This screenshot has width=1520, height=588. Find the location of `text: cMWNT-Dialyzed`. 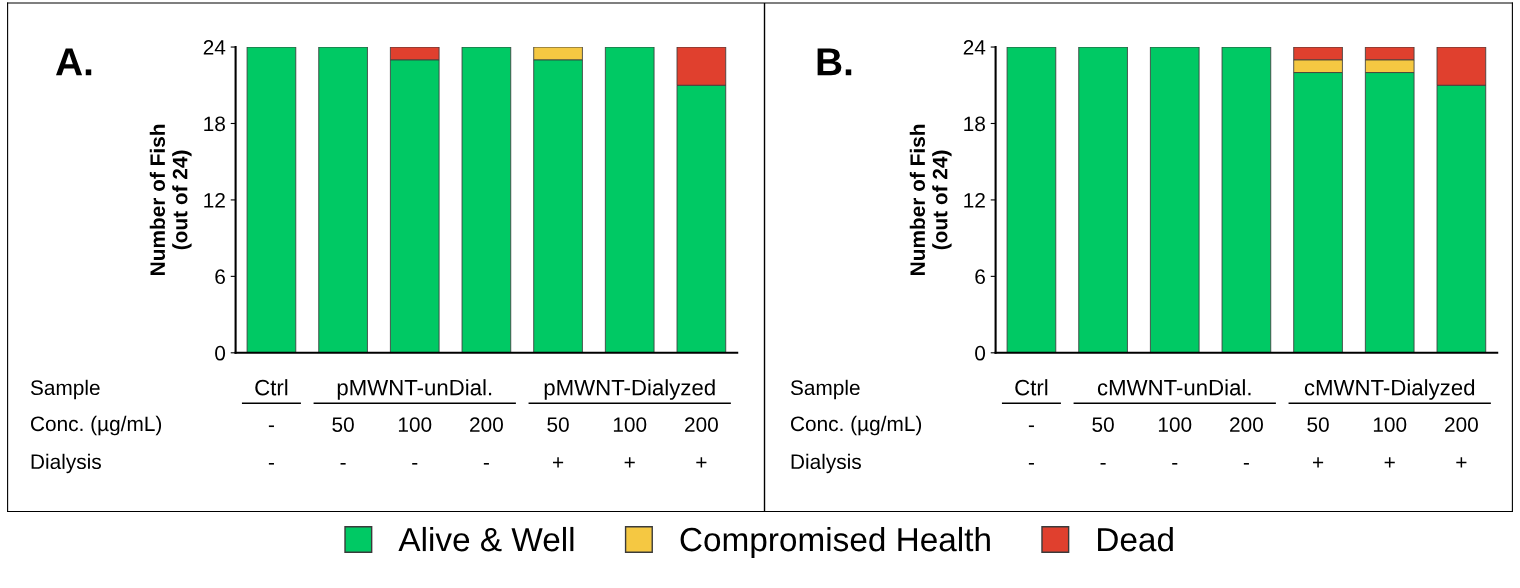

text: cMWNT-Dialyzed is located at coordinates (1389, 389).